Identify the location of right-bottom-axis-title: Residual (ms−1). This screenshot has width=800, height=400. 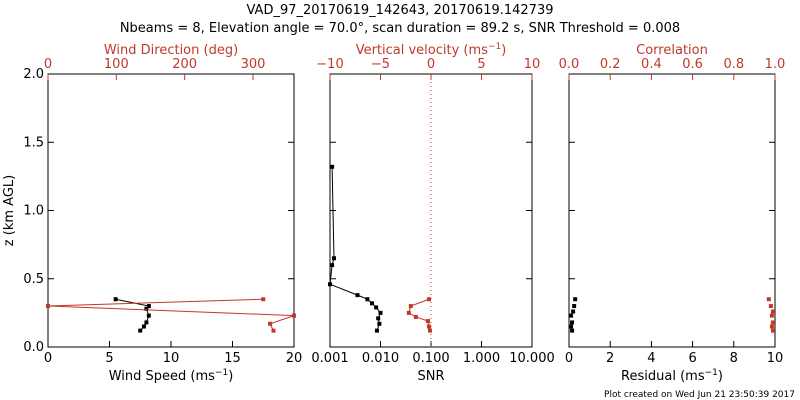
(672, 376).